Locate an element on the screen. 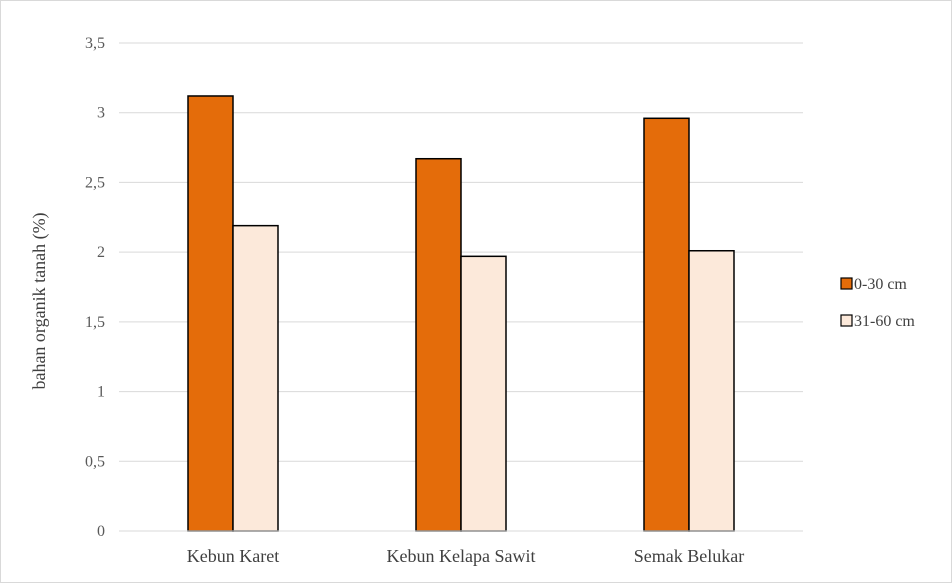 The height and width of the screenshot is (583, 952). y-tick-label: 1 is located at coordinates (101, 392).